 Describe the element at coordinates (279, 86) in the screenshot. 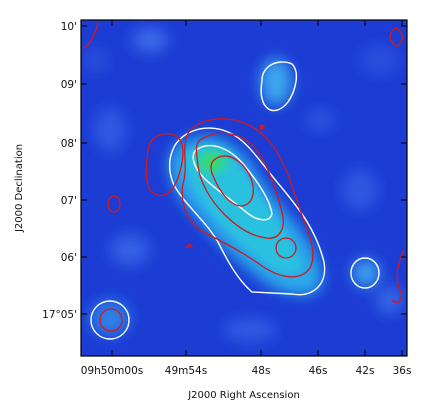

I see `white-contour-north` at that location.